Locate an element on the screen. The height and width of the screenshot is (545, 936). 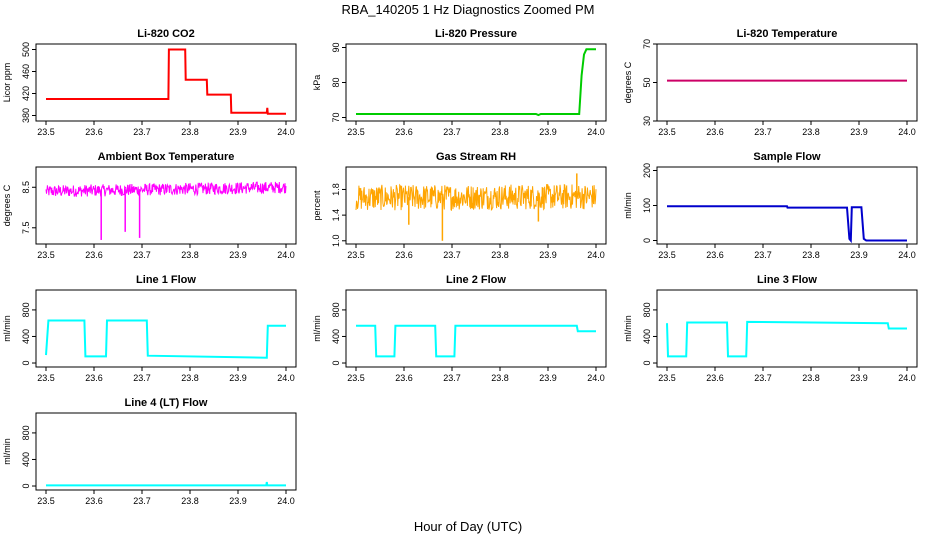
li-820-co2-y-tick-label: 420 is located at coordinates (26, 93).